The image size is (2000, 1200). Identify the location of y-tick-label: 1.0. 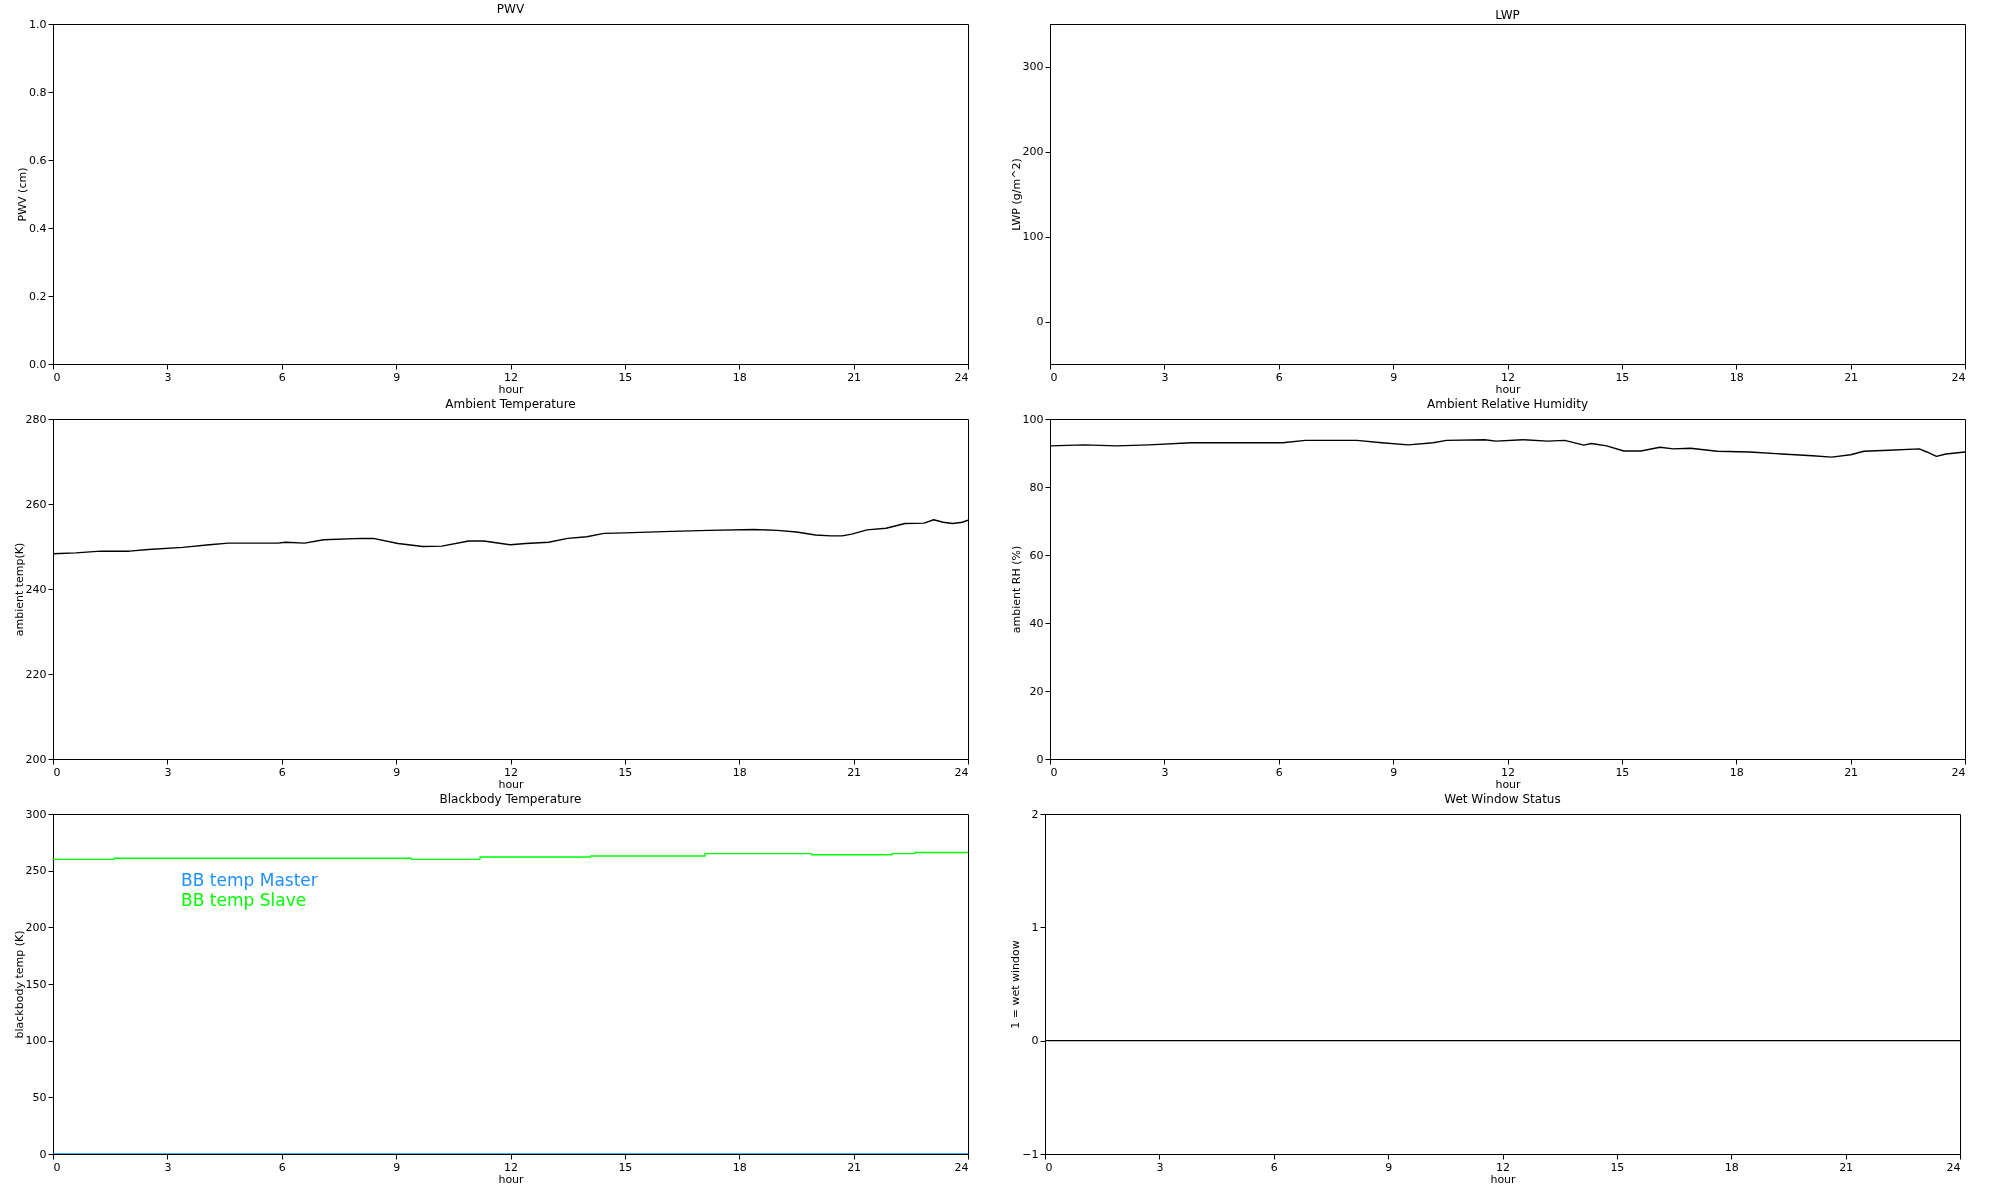
(38, 24).